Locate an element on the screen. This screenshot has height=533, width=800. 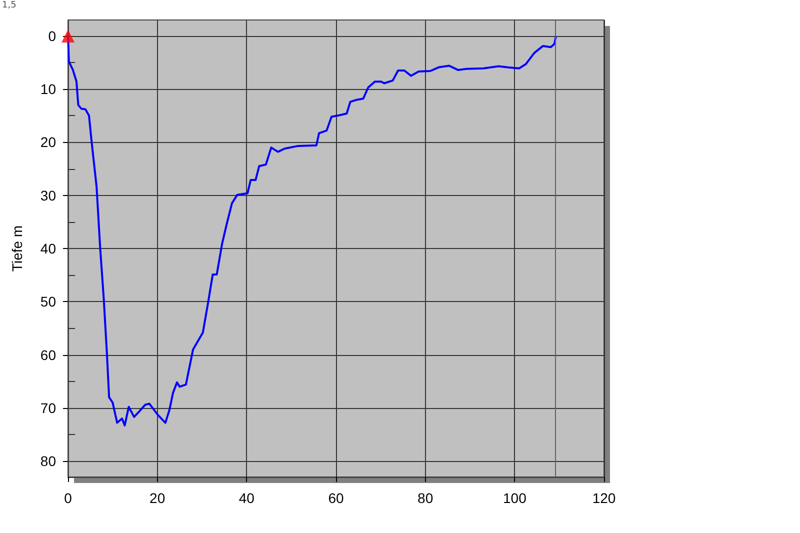
x-tick-label: 40 is located at coordinates (246, 498).